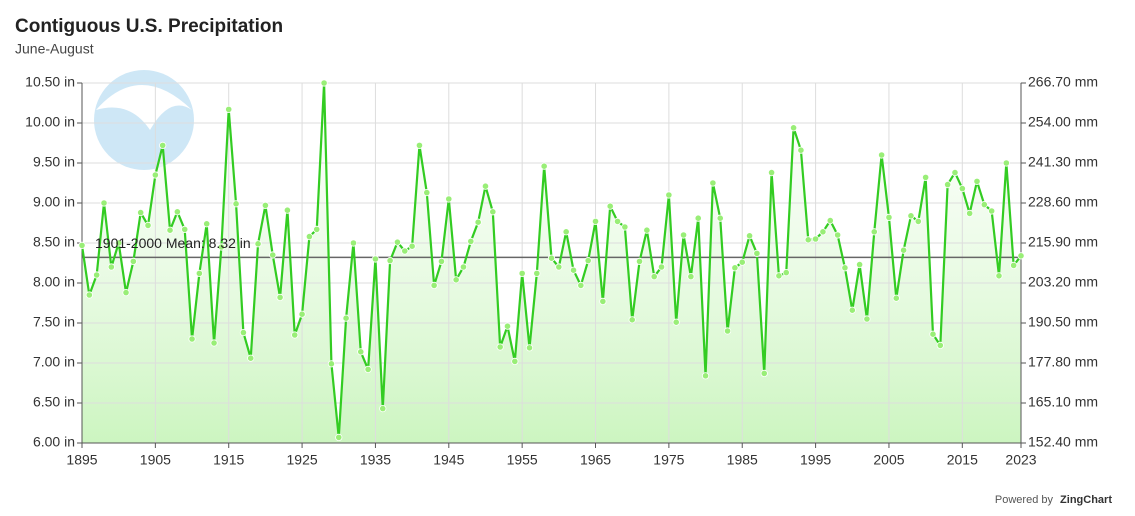 The height and width of the screenshot is (516, 1135). What do you see at coordinates (1063, 442) in the screenshot?
I see `y2-tick-label: 152.40 mm` at bounding box center [1063, 442].